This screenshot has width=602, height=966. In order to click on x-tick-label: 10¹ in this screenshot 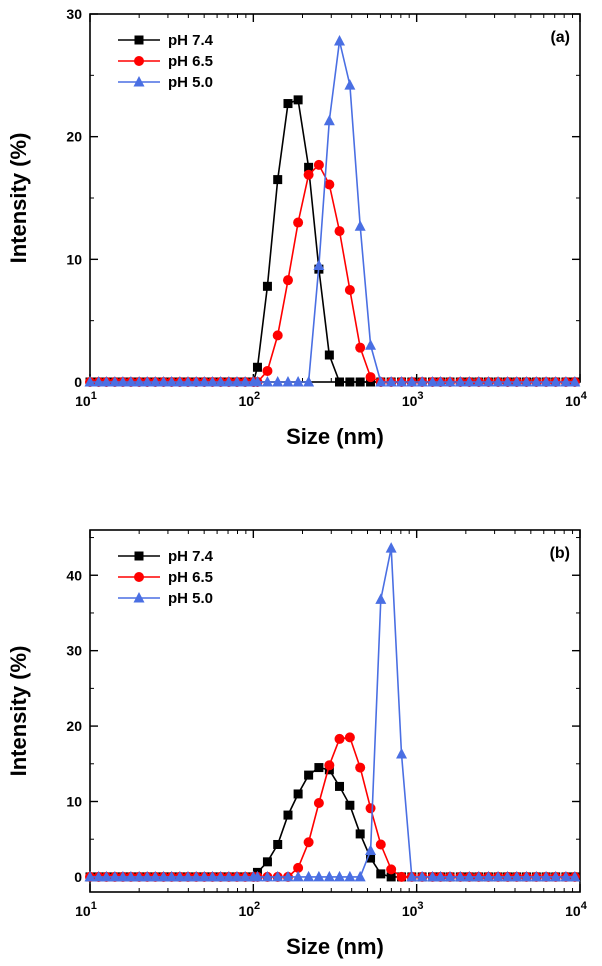, I will do `click(86, 399)`.